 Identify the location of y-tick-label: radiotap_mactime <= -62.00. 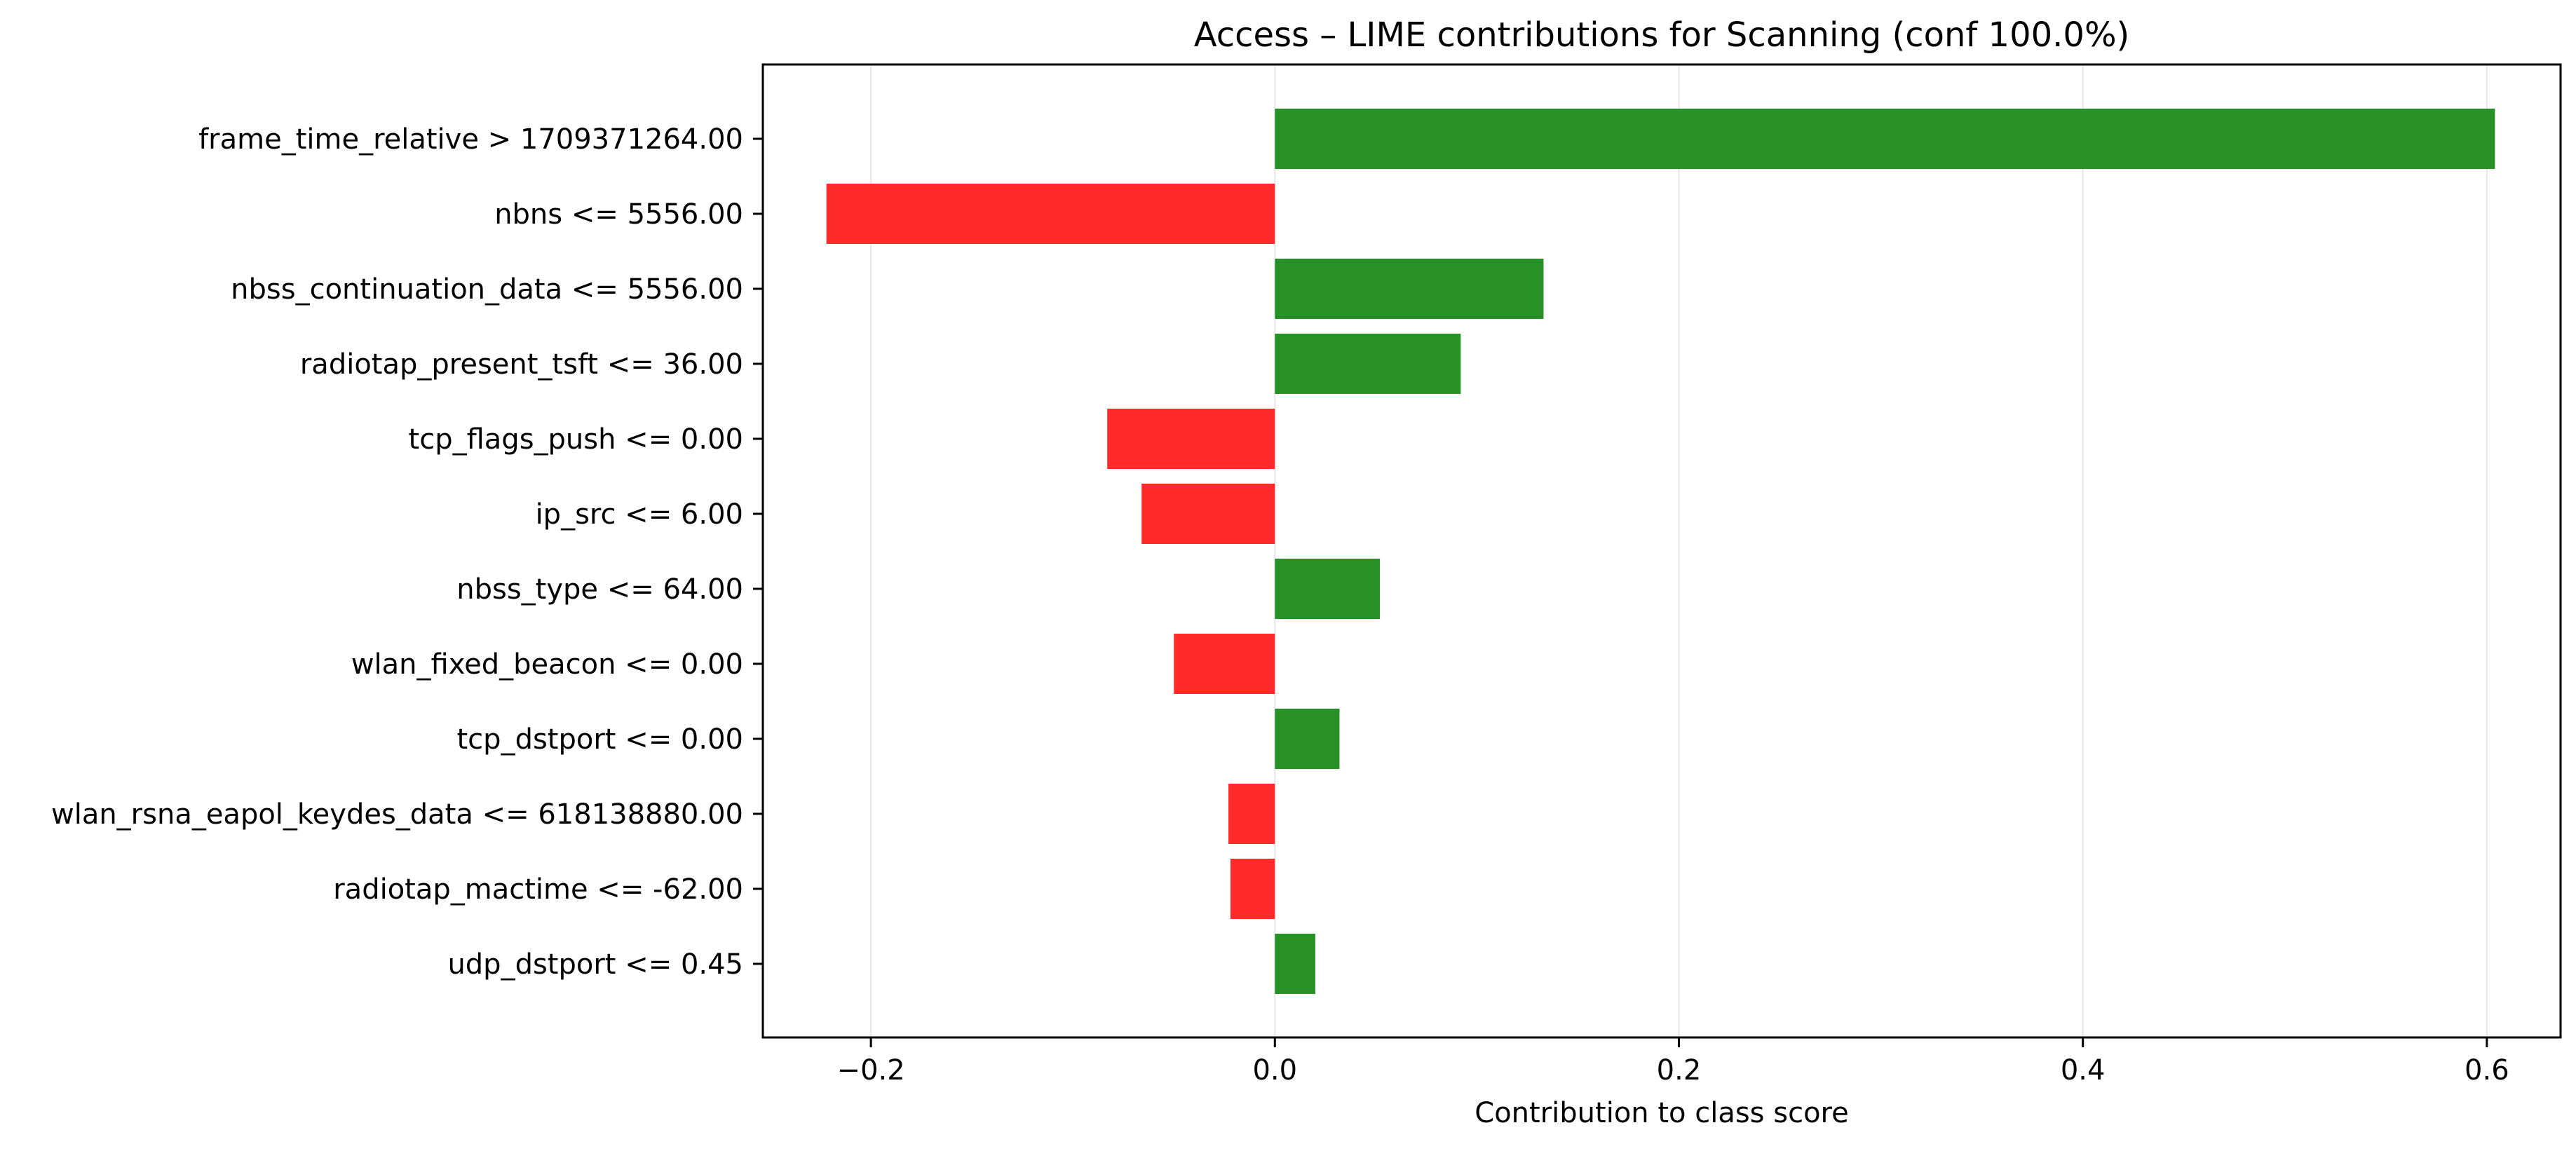
(538, 889).